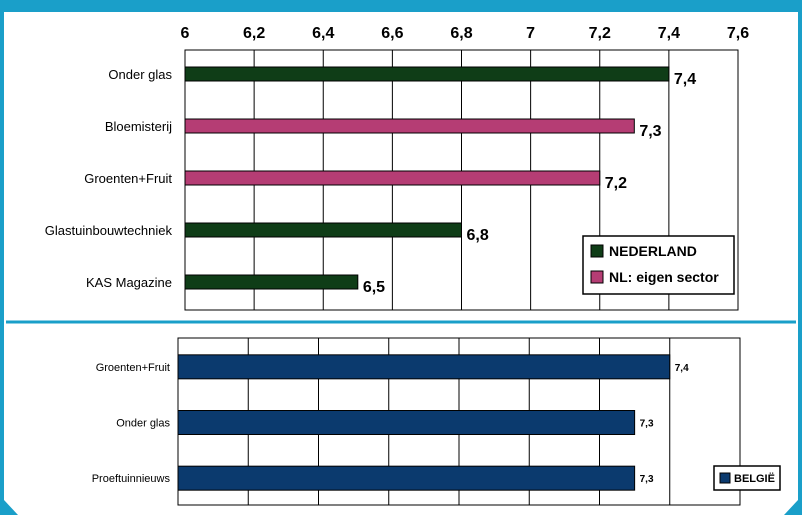 The image size is (802, 515). What do you see at coordinates (138, 126) in the screenshot?
I see `category-label-bloemisterij: Bloemisterij` at bounding box center [138, 126].